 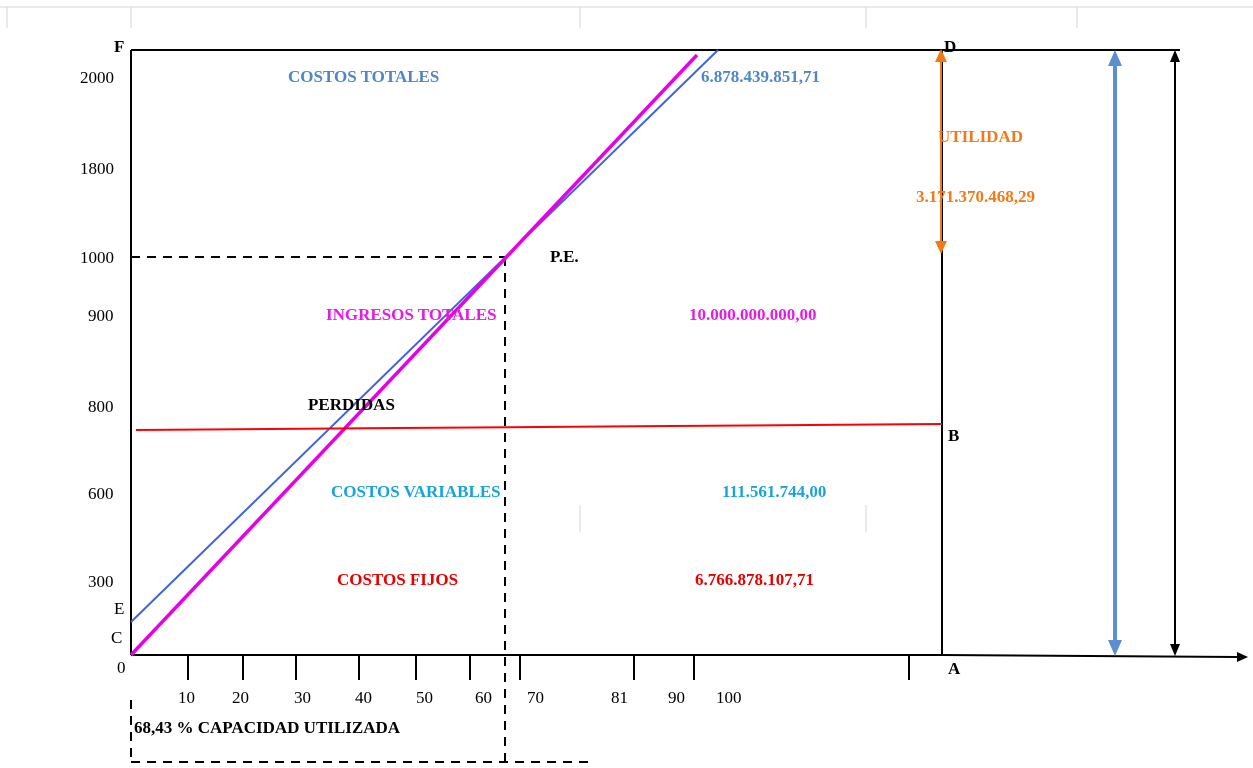 I want to click on x-tick-label: 70, so click(x=535, y=697).